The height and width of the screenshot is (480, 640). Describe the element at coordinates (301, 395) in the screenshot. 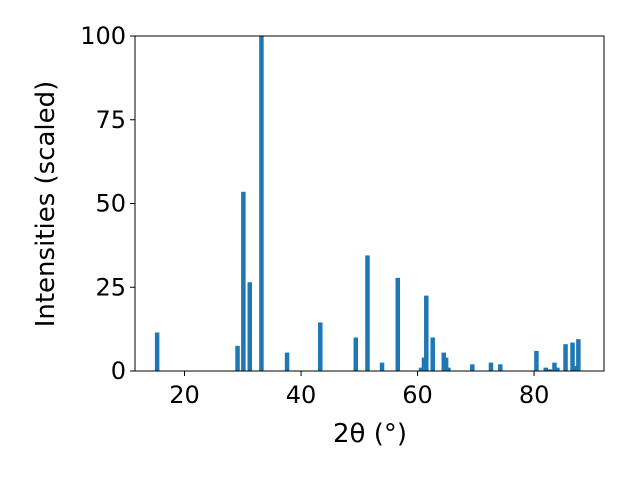

I see `x-tick-label: 40` at that location.